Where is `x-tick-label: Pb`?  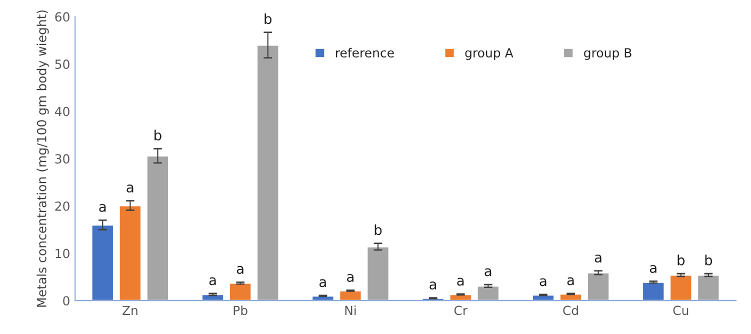
x-tick-label: Pb is located at coordinates (241, 310).